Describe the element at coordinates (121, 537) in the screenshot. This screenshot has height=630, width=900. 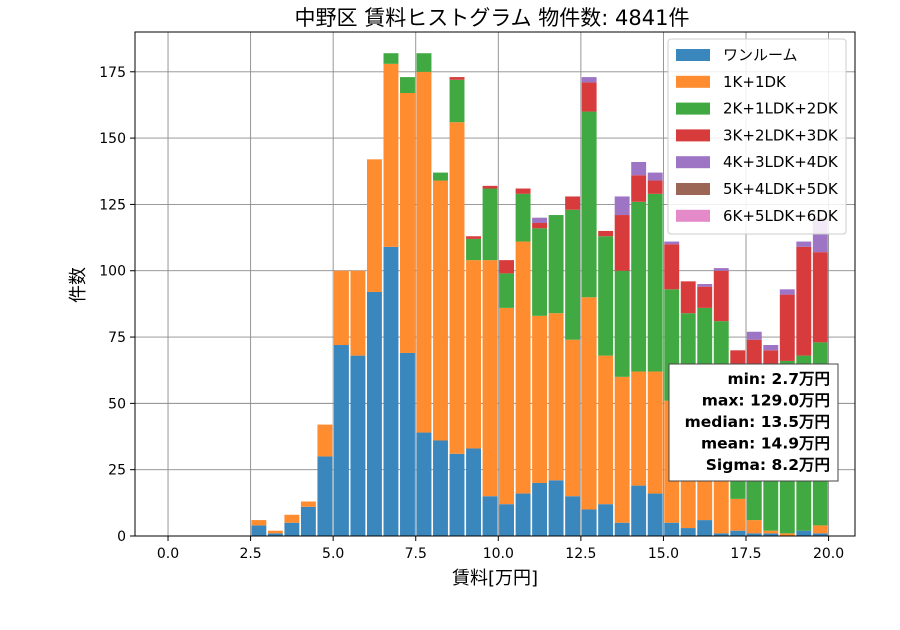
I see `y-tick-label-0: 0` at that location.